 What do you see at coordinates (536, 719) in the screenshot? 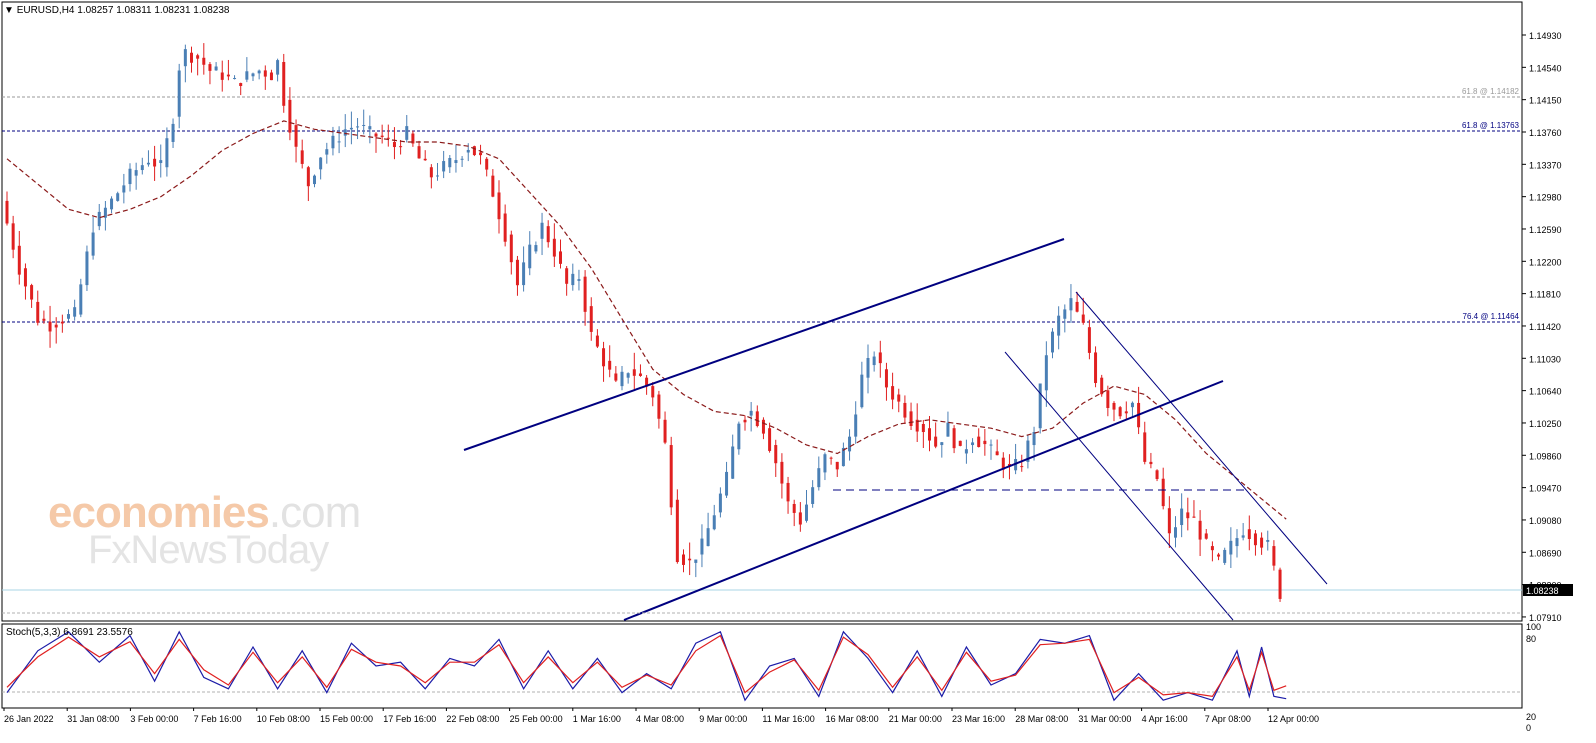
I see `x-tick-label: 25 Feb 00:00` at bounding box center [536, 719].